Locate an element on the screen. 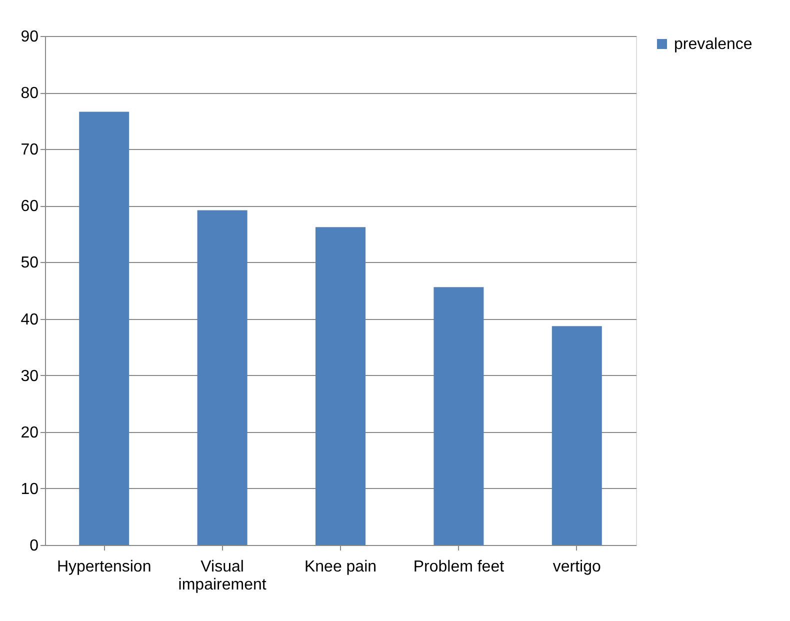 This screenshot has height=621, width=790. x-tick-label: Visual impairement is located at coordinates (222, 576).